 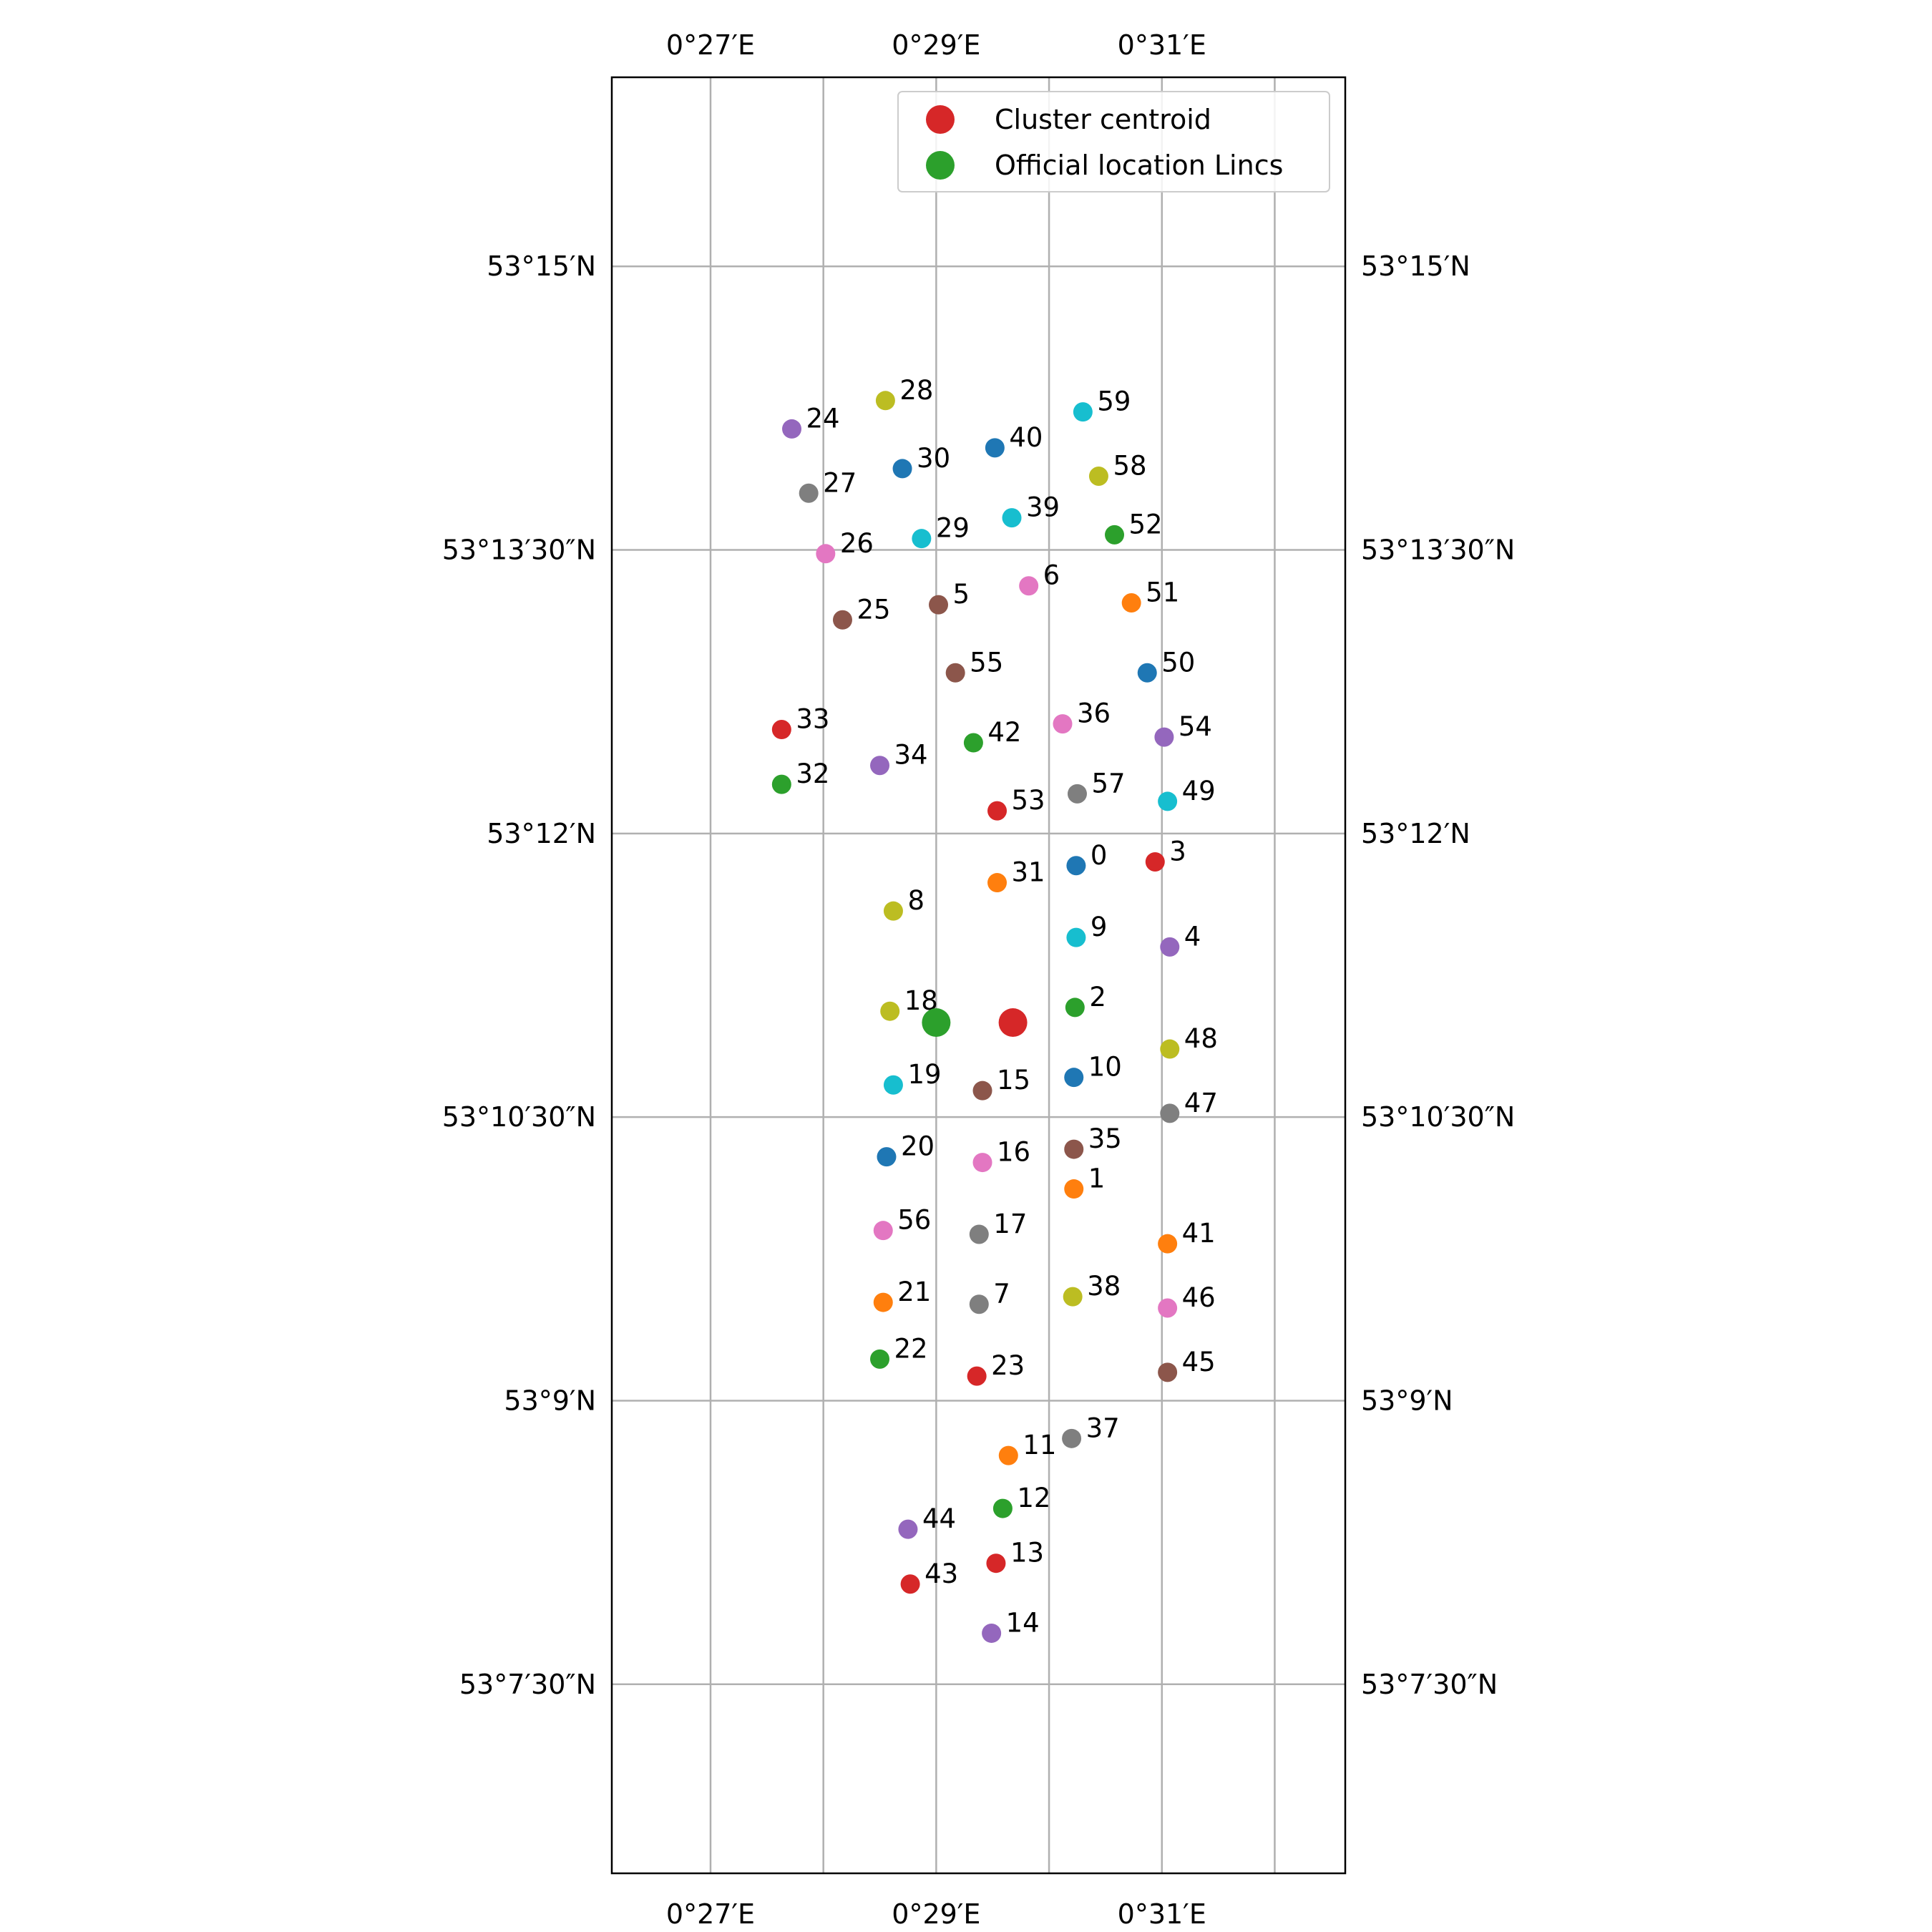 What do you see at coordinates (1103, 1428) in the screenshot?
I see `point-label-37: 37` at bounding box center [1103, 1428].